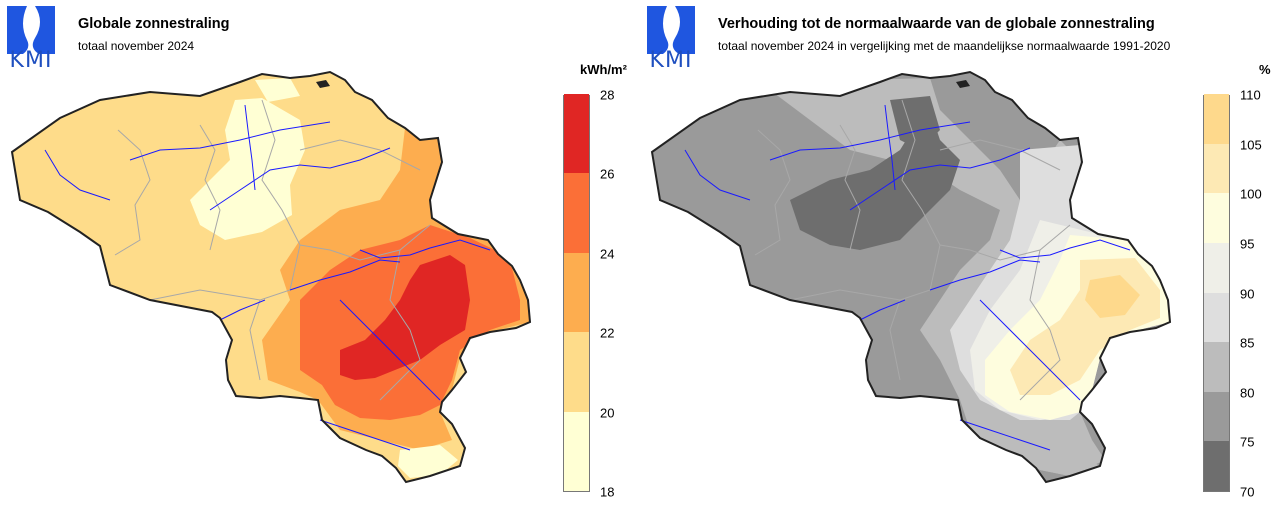 This screenshot has height=507, width=1280. I want to click on map-subtitle: totaal november 2024, so click(136, 46).